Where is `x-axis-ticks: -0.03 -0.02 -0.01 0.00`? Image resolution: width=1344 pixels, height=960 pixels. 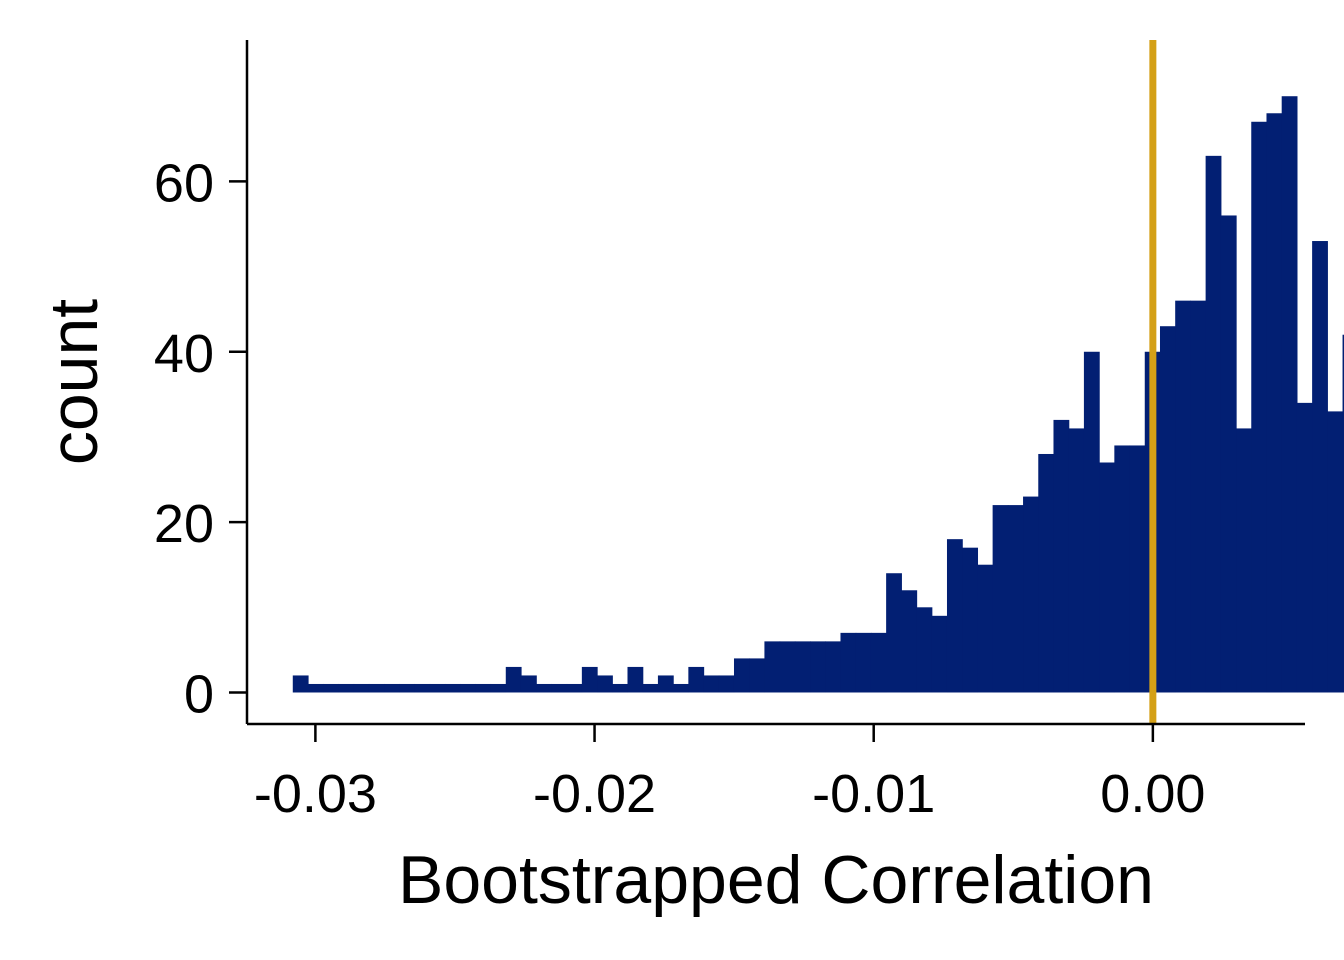
x-axis-ticks: -0.03 -0.02 -0.01 0.00 is located at coordinates (729, 774).